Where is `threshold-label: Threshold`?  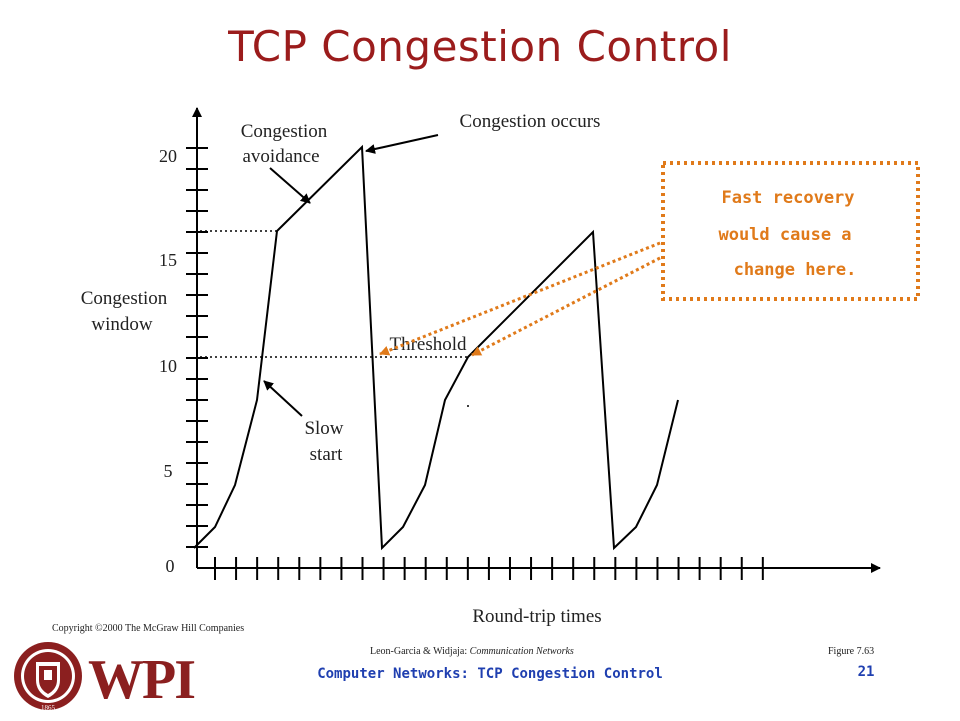 threshold-label: Threshold is located at coordinates (428, 344).